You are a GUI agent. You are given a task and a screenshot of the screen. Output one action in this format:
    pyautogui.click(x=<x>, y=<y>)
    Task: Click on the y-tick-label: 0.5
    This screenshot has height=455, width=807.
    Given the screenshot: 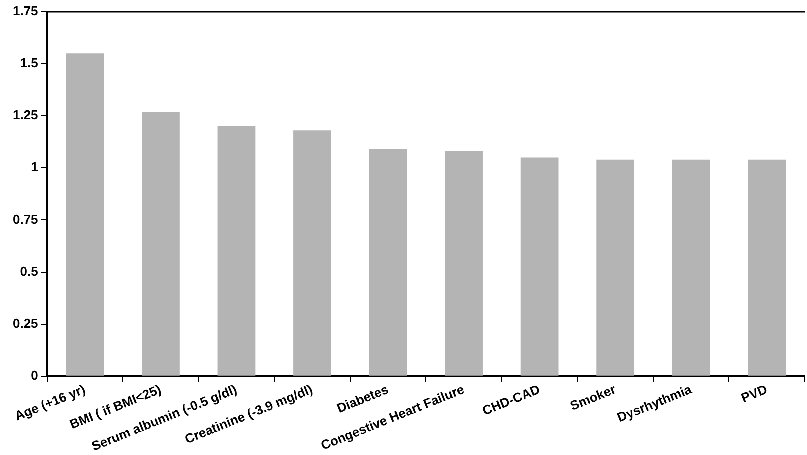 What is the action you would take?
    pyautogui.click(x=29, y=271)
    